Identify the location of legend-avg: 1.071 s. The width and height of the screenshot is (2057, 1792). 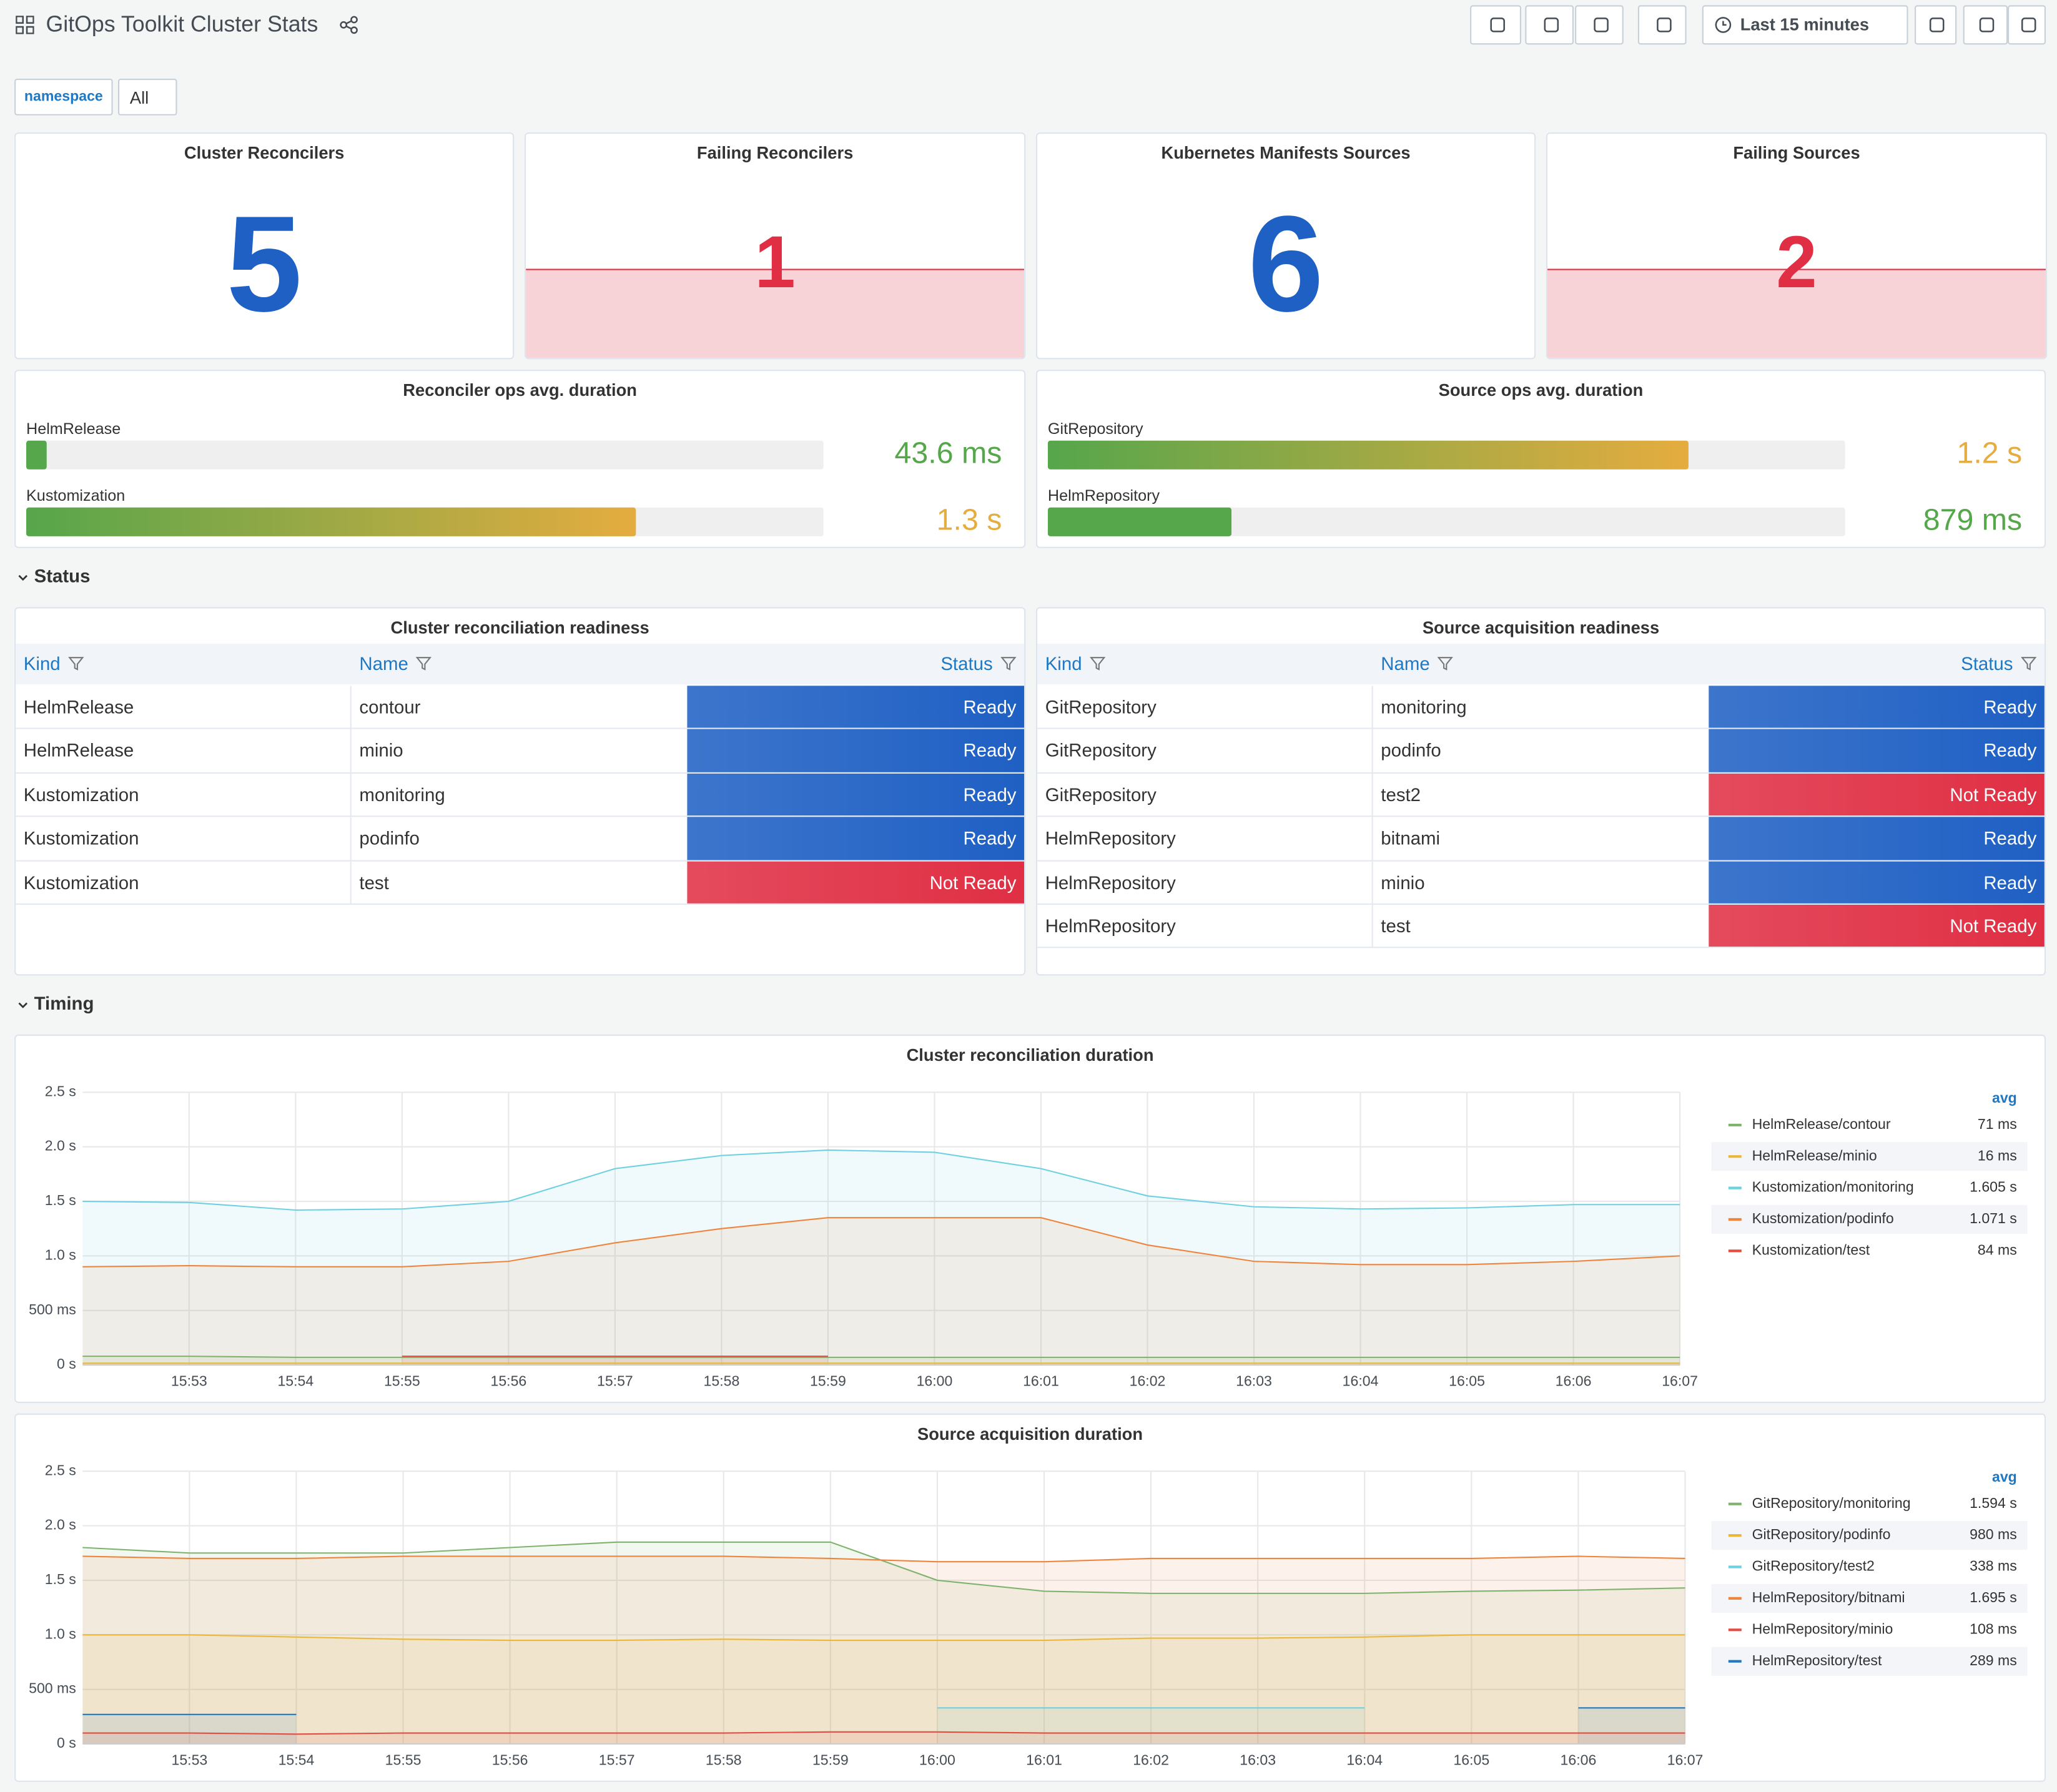
(1994, 1218).